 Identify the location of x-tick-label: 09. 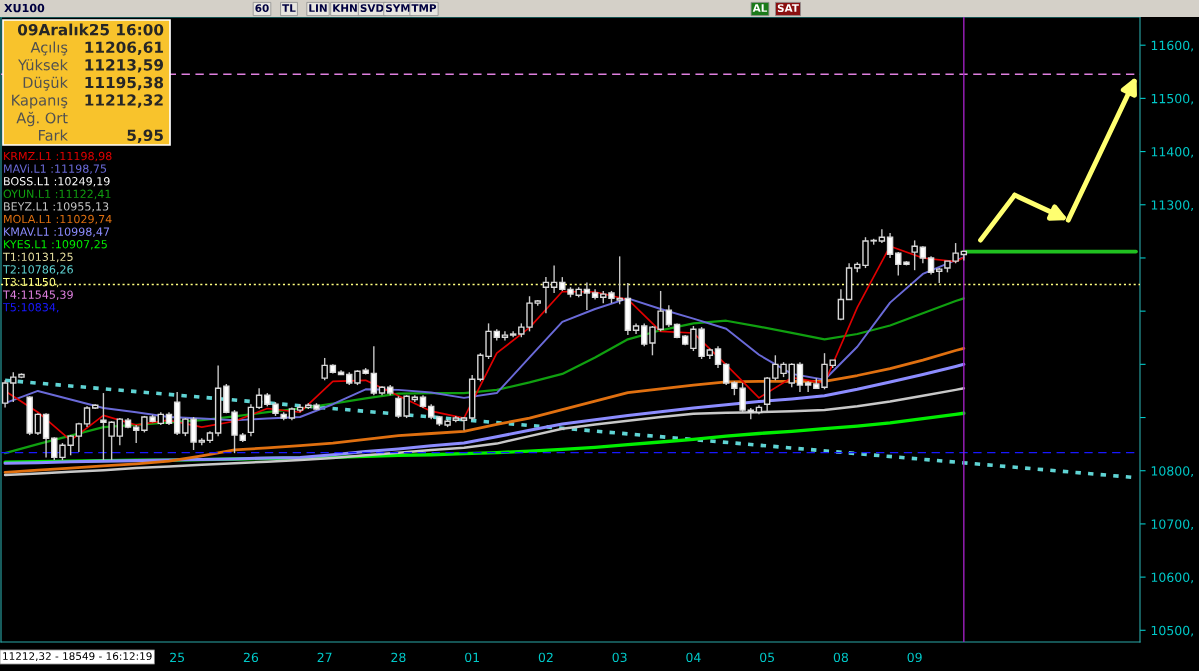
(914, 657).